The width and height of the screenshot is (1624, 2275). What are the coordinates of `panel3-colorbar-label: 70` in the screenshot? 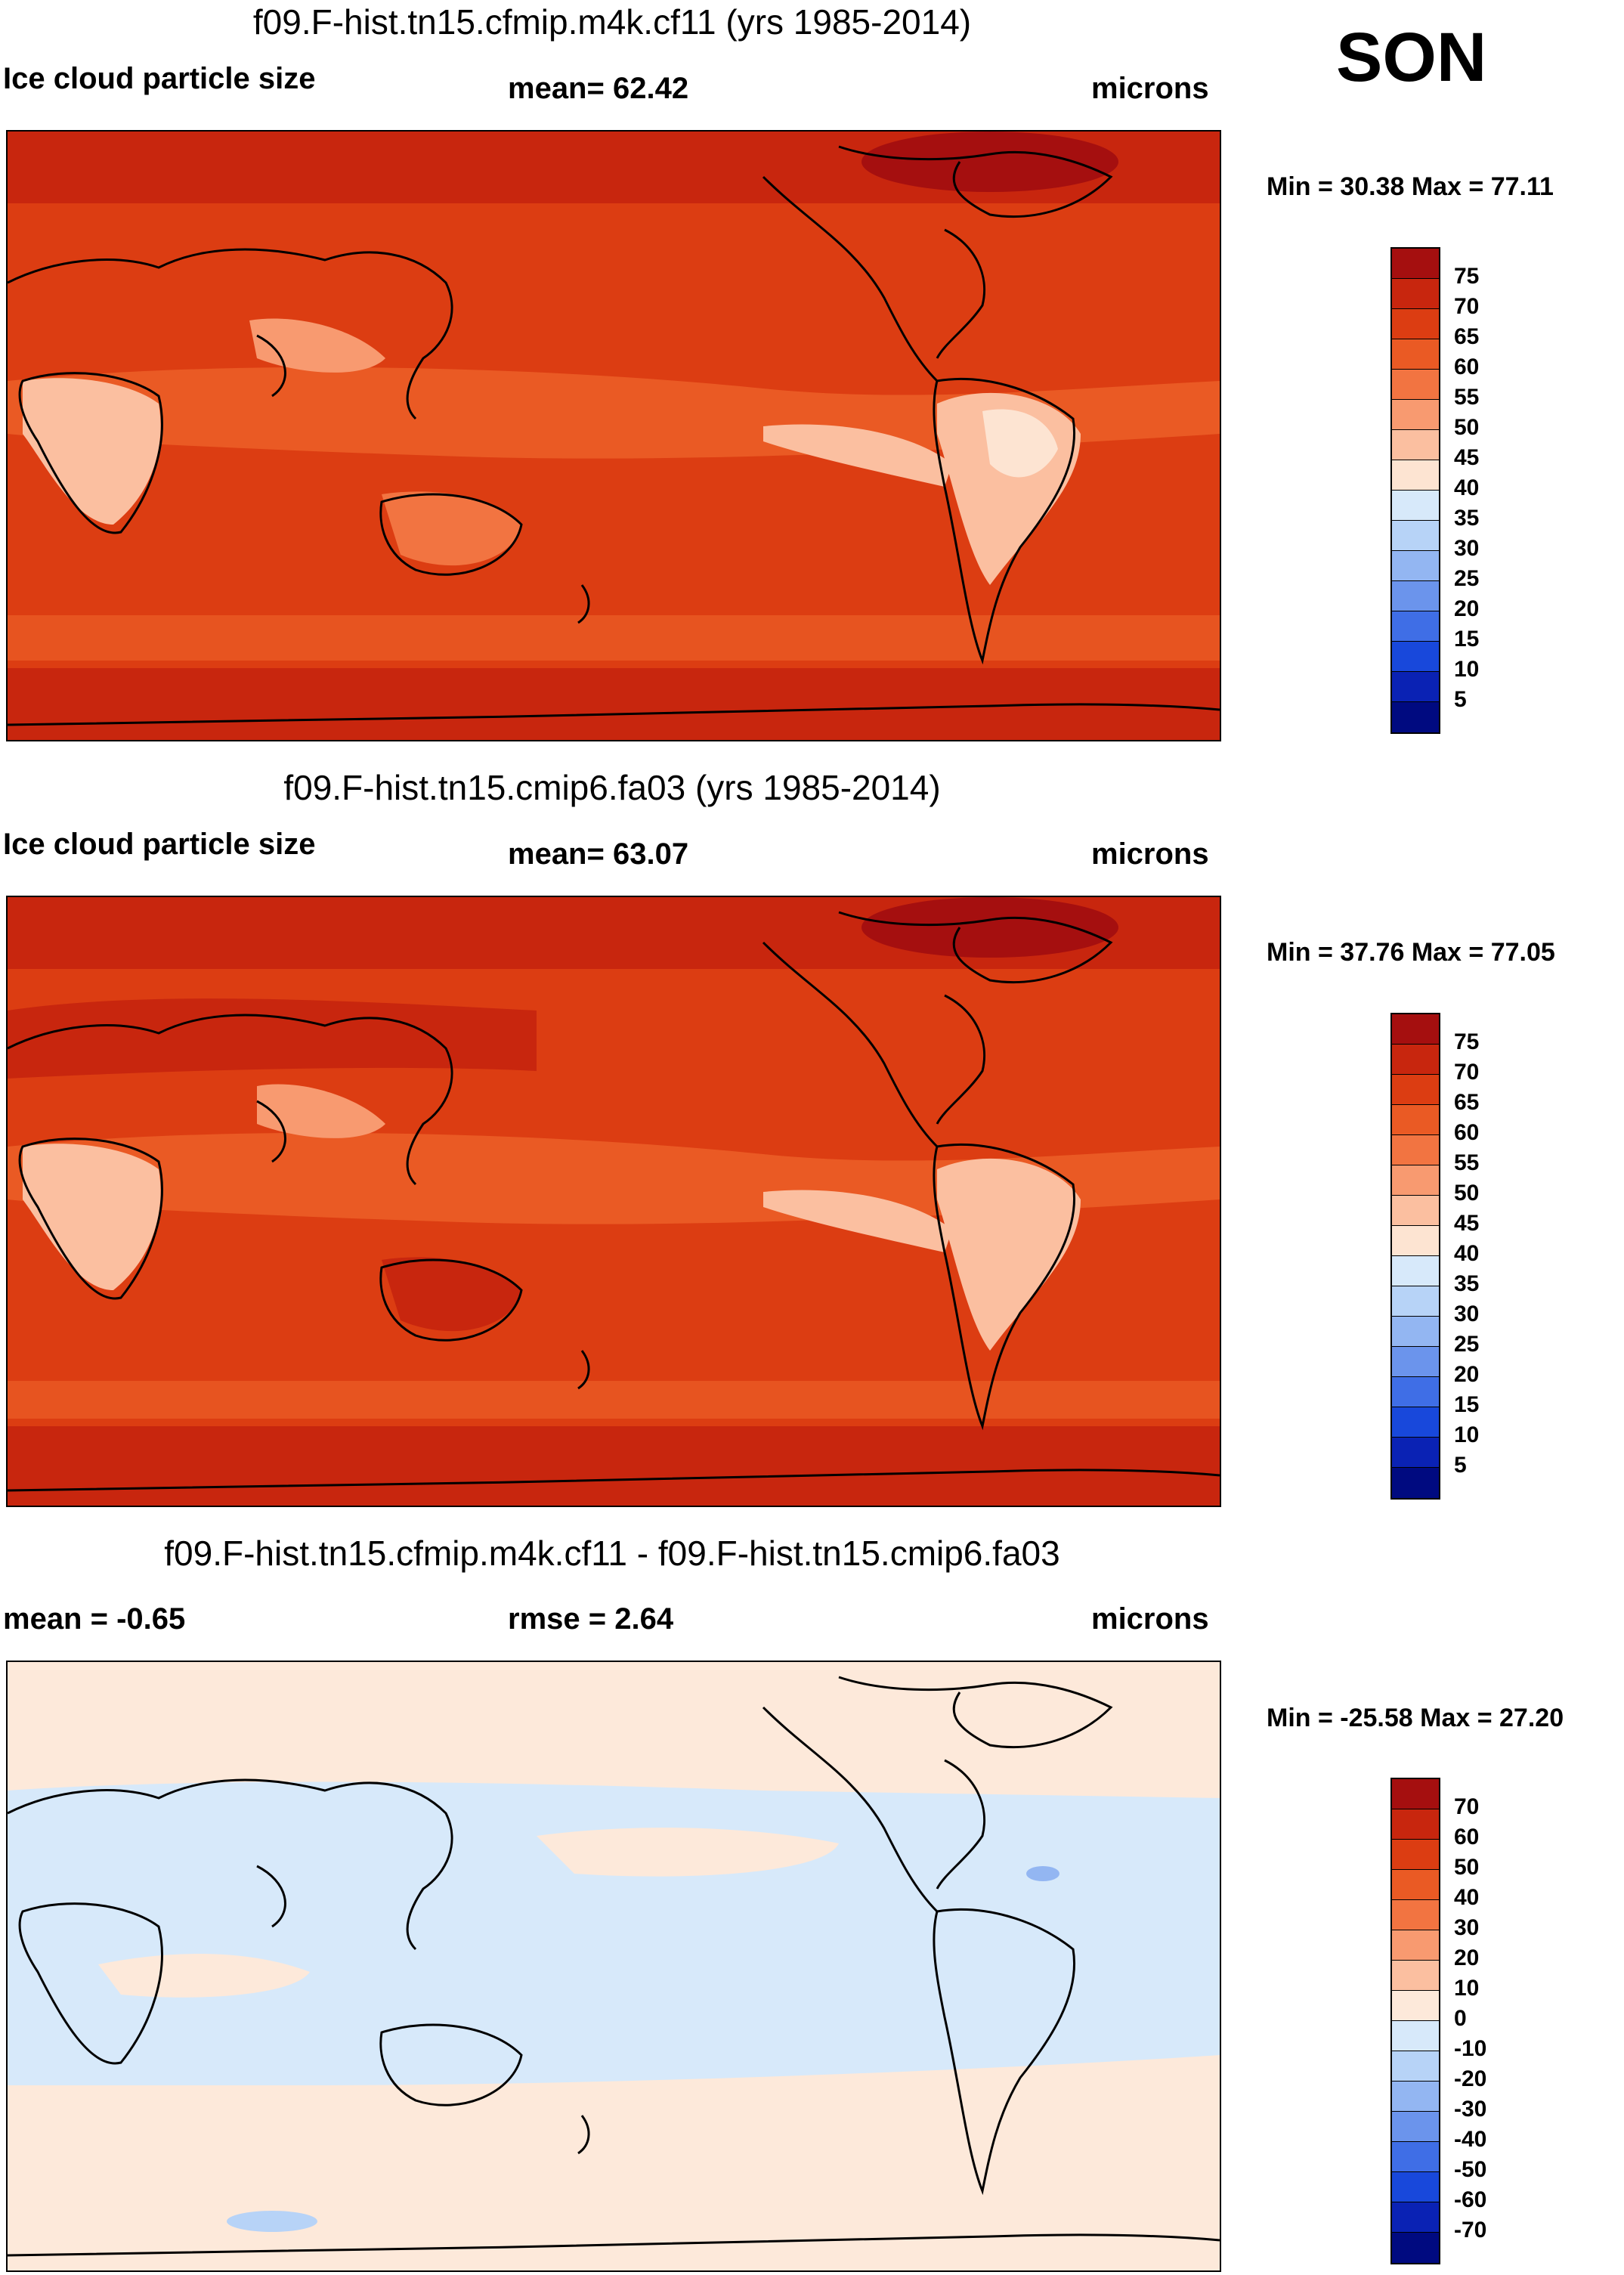 It's located at (1467, 1806).